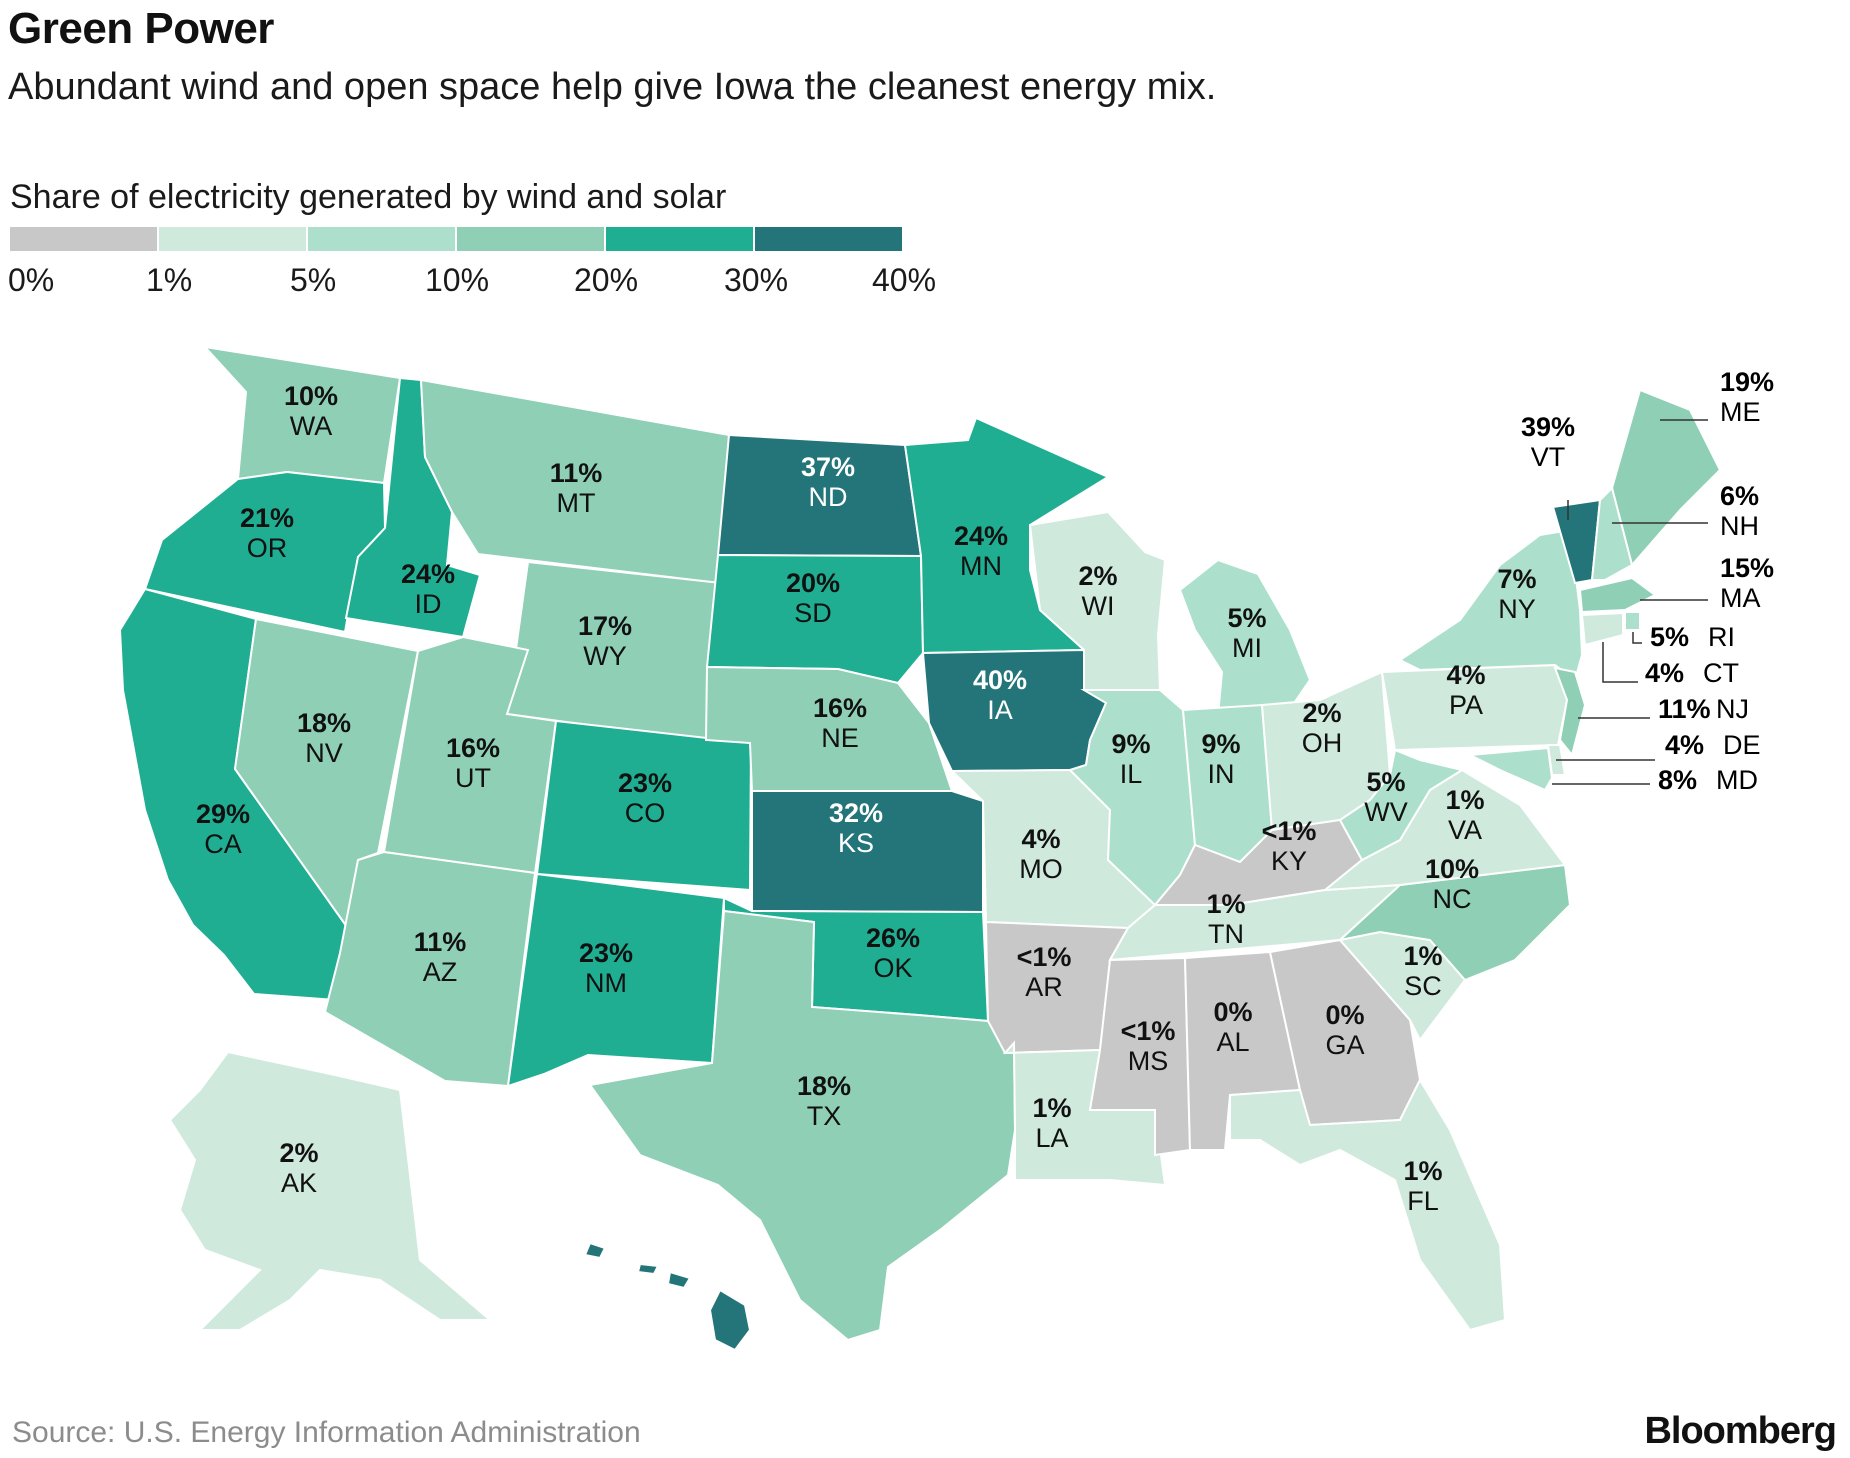  What do you see at coordinates (828, 497) in the screenshot?
I see `state-abbr-nd: ND` at bounding box center [828, 497].